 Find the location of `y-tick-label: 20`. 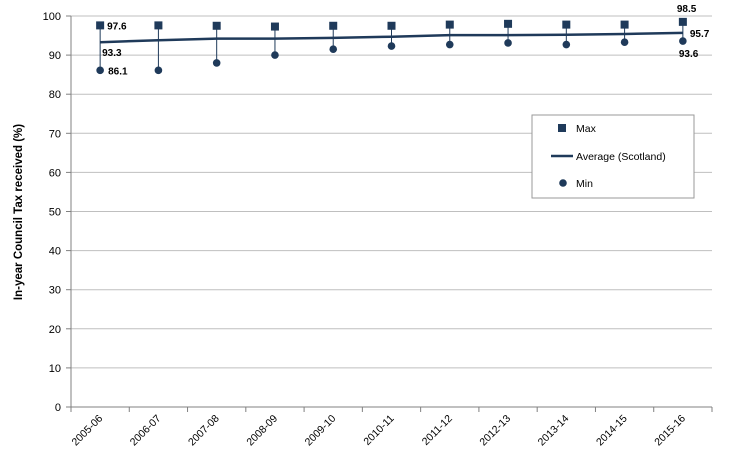

y-tick-label: 20 is located at coordinates (55, 330).